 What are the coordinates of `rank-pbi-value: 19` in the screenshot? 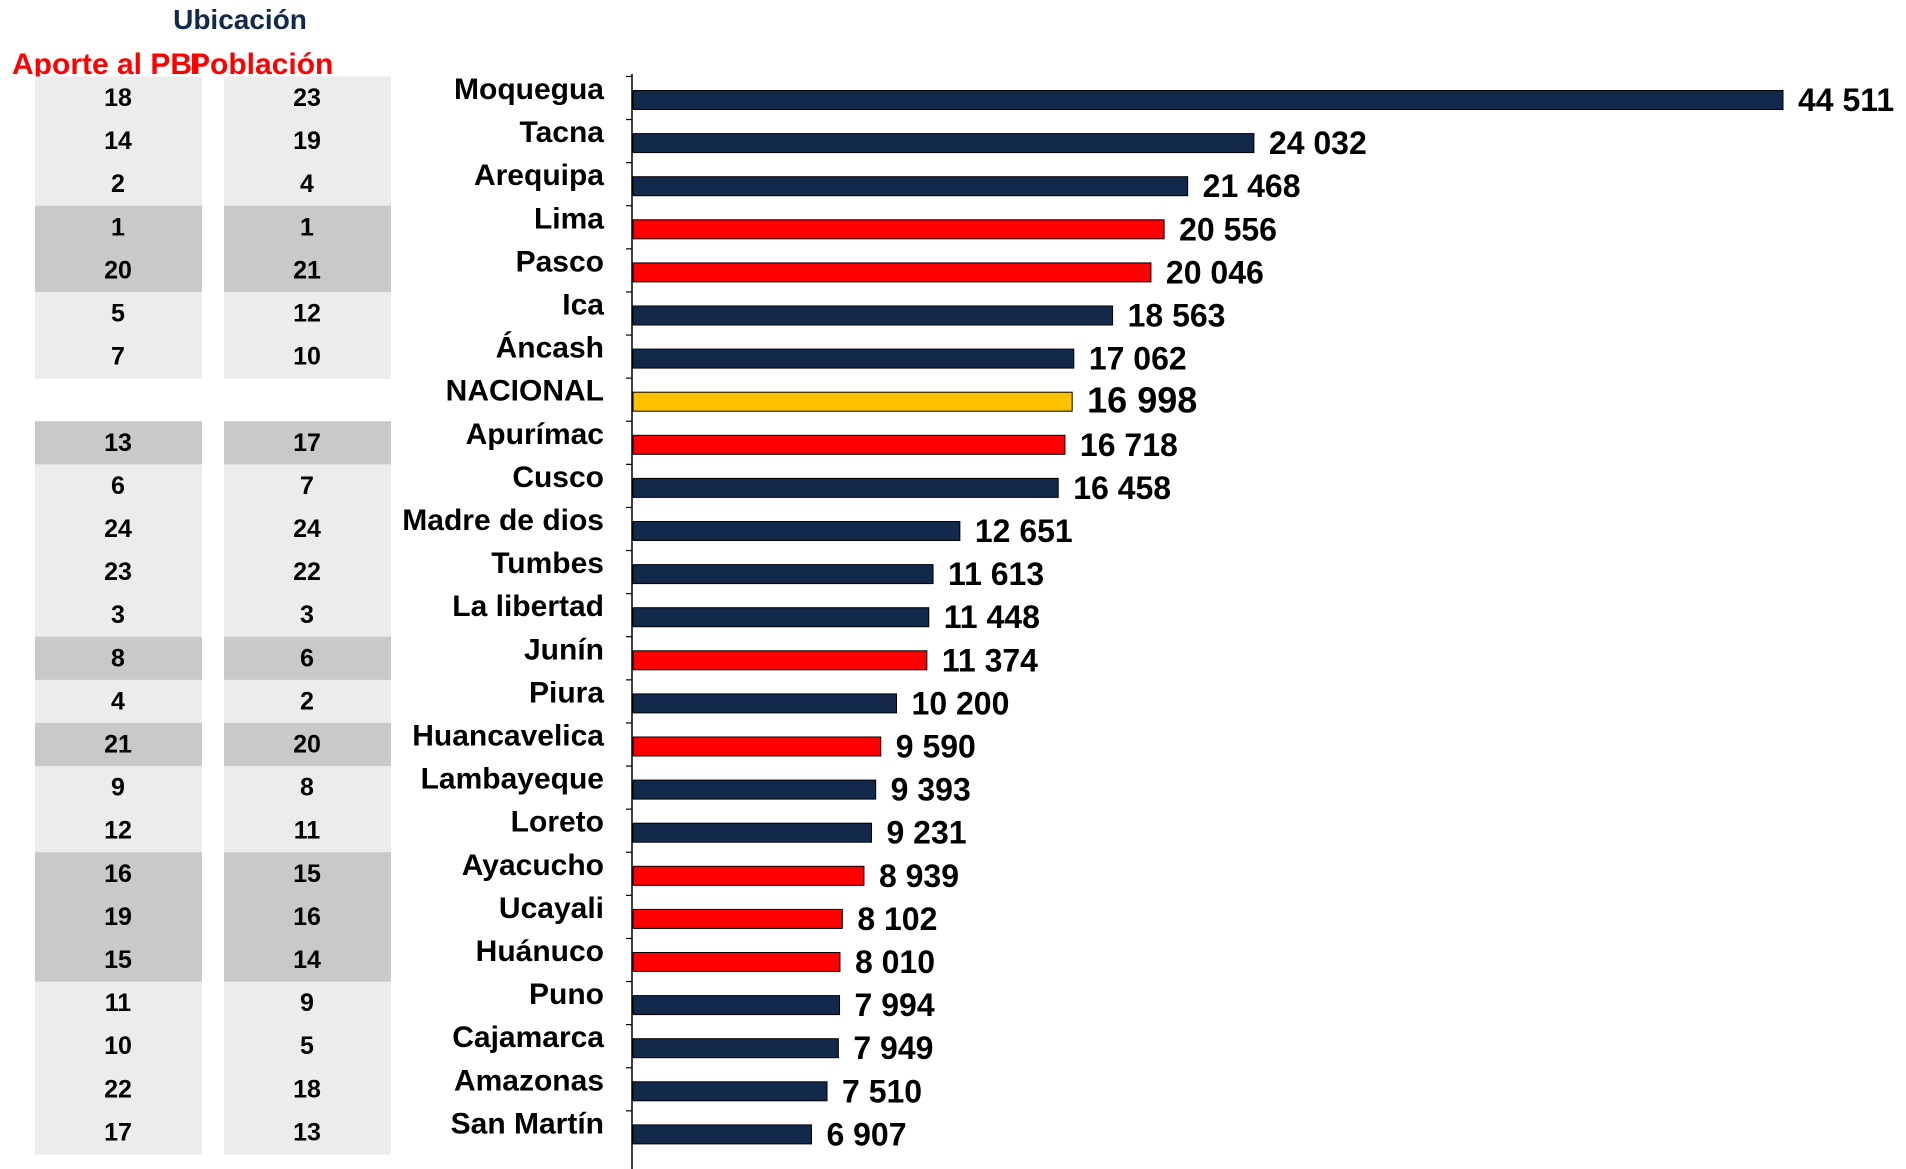 It's located at (118, 917).